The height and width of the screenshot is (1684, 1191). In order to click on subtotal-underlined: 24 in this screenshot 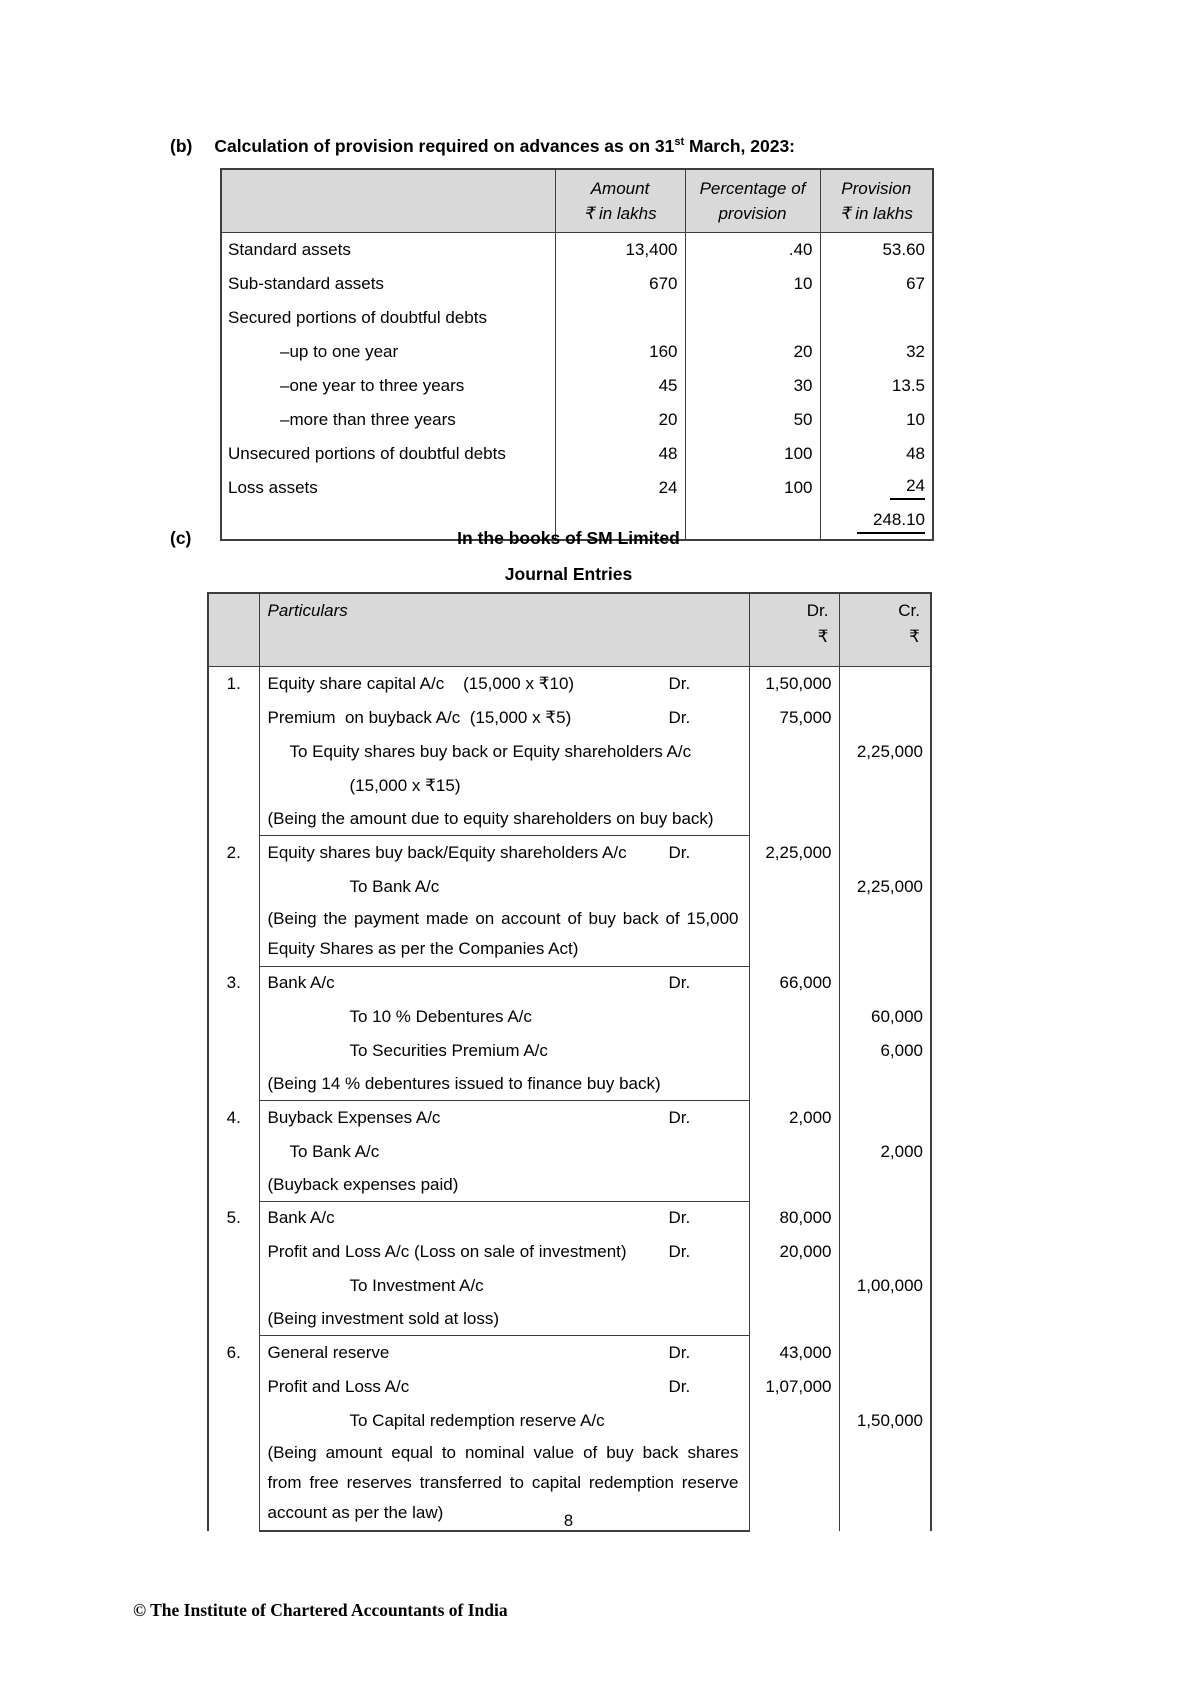, I will do `click(907, 488)`.